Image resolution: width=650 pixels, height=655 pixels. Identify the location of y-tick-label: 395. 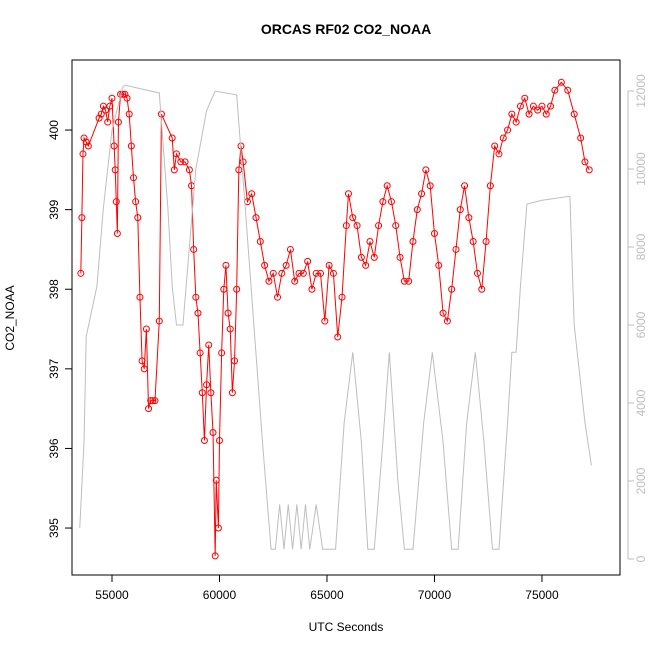
(54, 528).